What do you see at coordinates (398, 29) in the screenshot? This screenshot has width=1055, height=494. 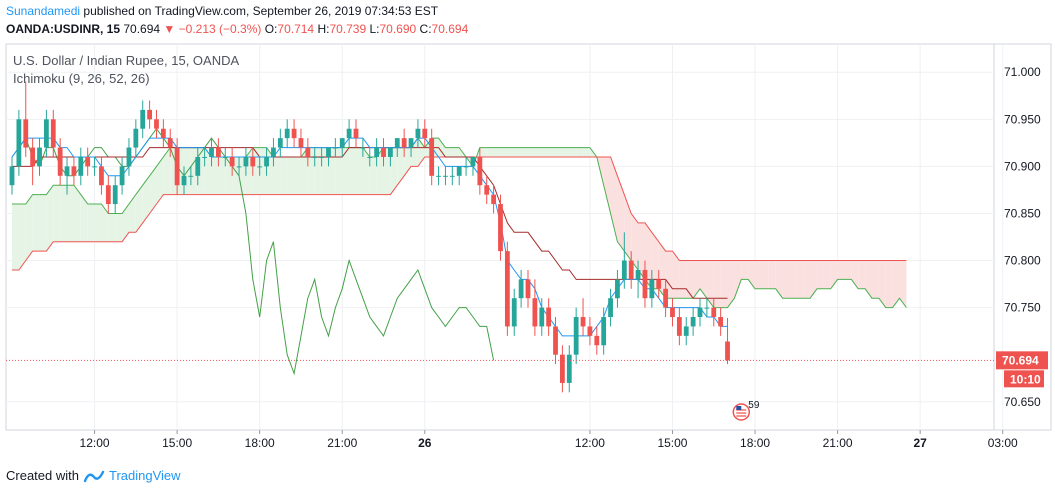 I see `low-value: 70.690` at bounding box center [398, 29].